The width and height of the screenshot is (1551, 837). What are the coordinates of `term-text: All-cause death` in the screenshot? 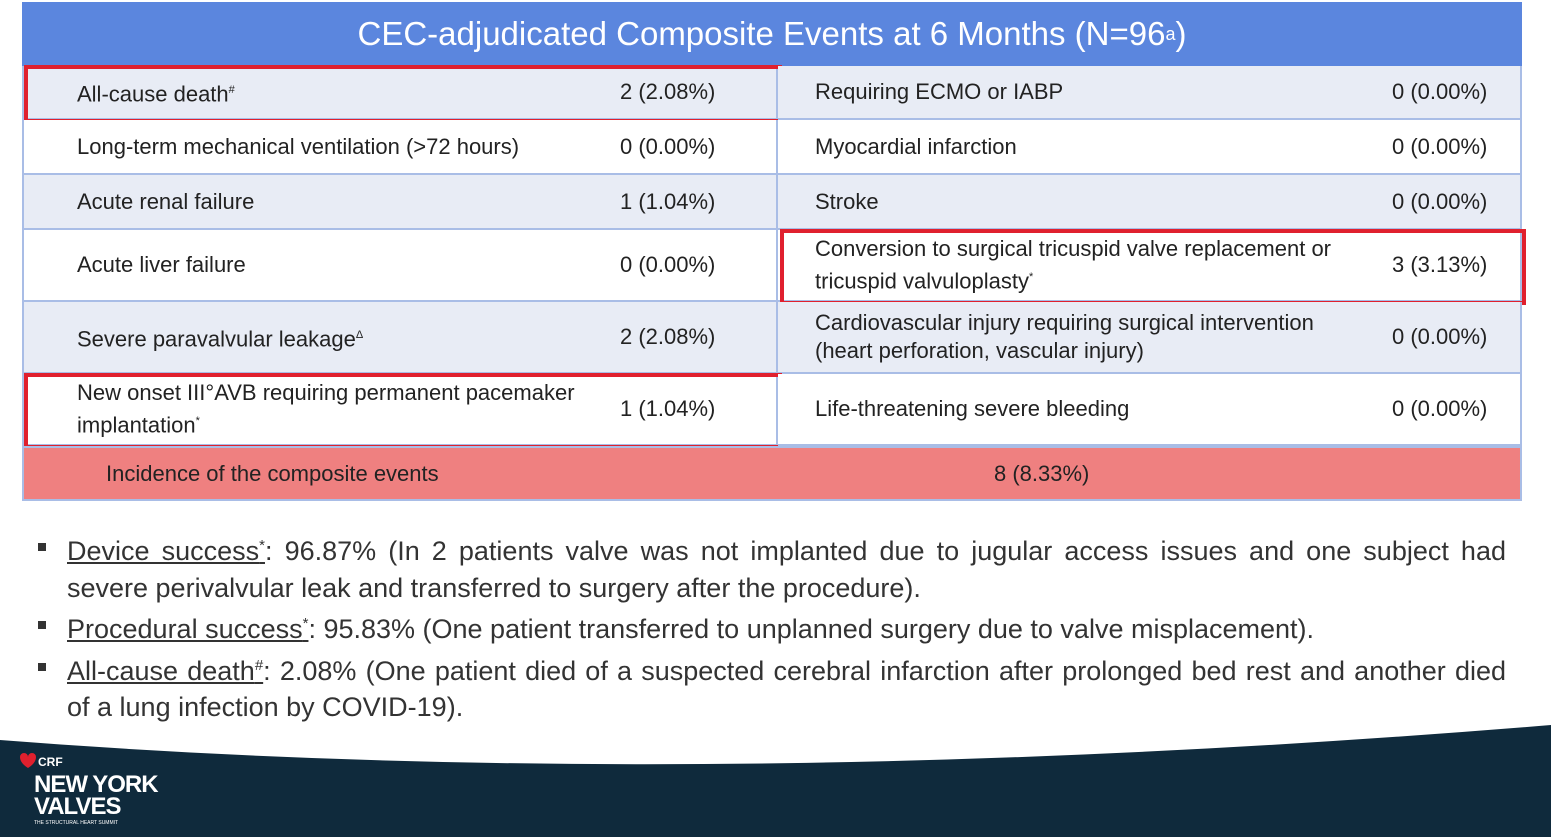 It's located at (161, 670).